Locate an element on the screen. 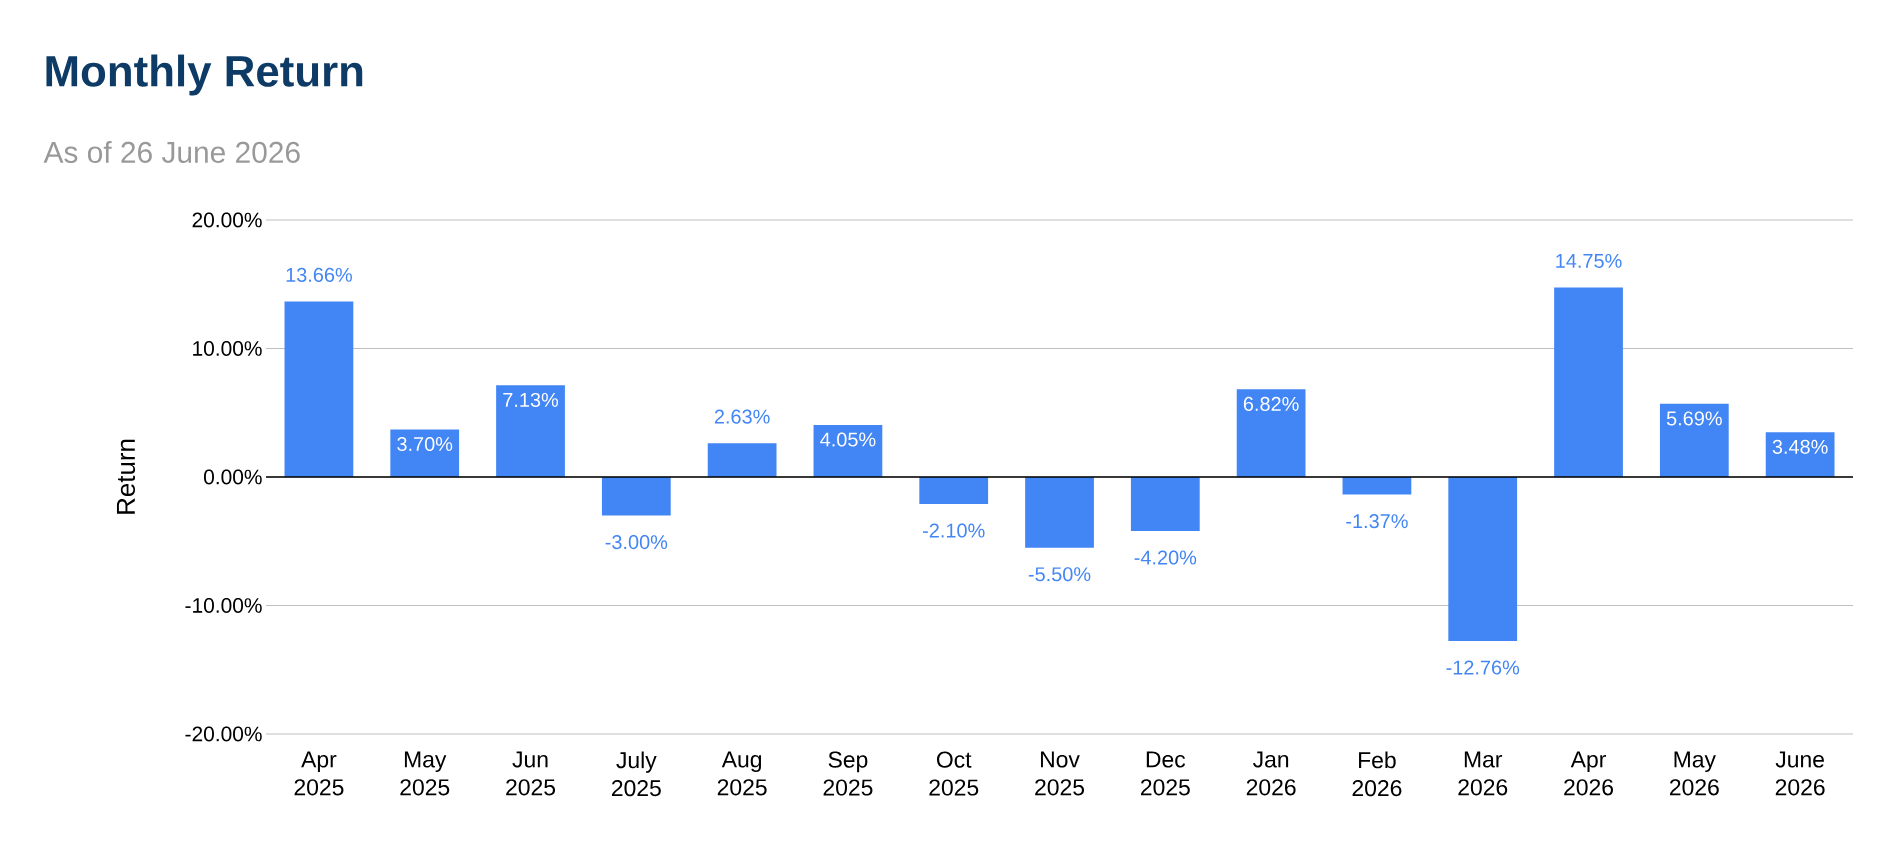 The image size is (1896, 858). x-tick-label: Jan 2026 is located at coordinates (1271, 773).